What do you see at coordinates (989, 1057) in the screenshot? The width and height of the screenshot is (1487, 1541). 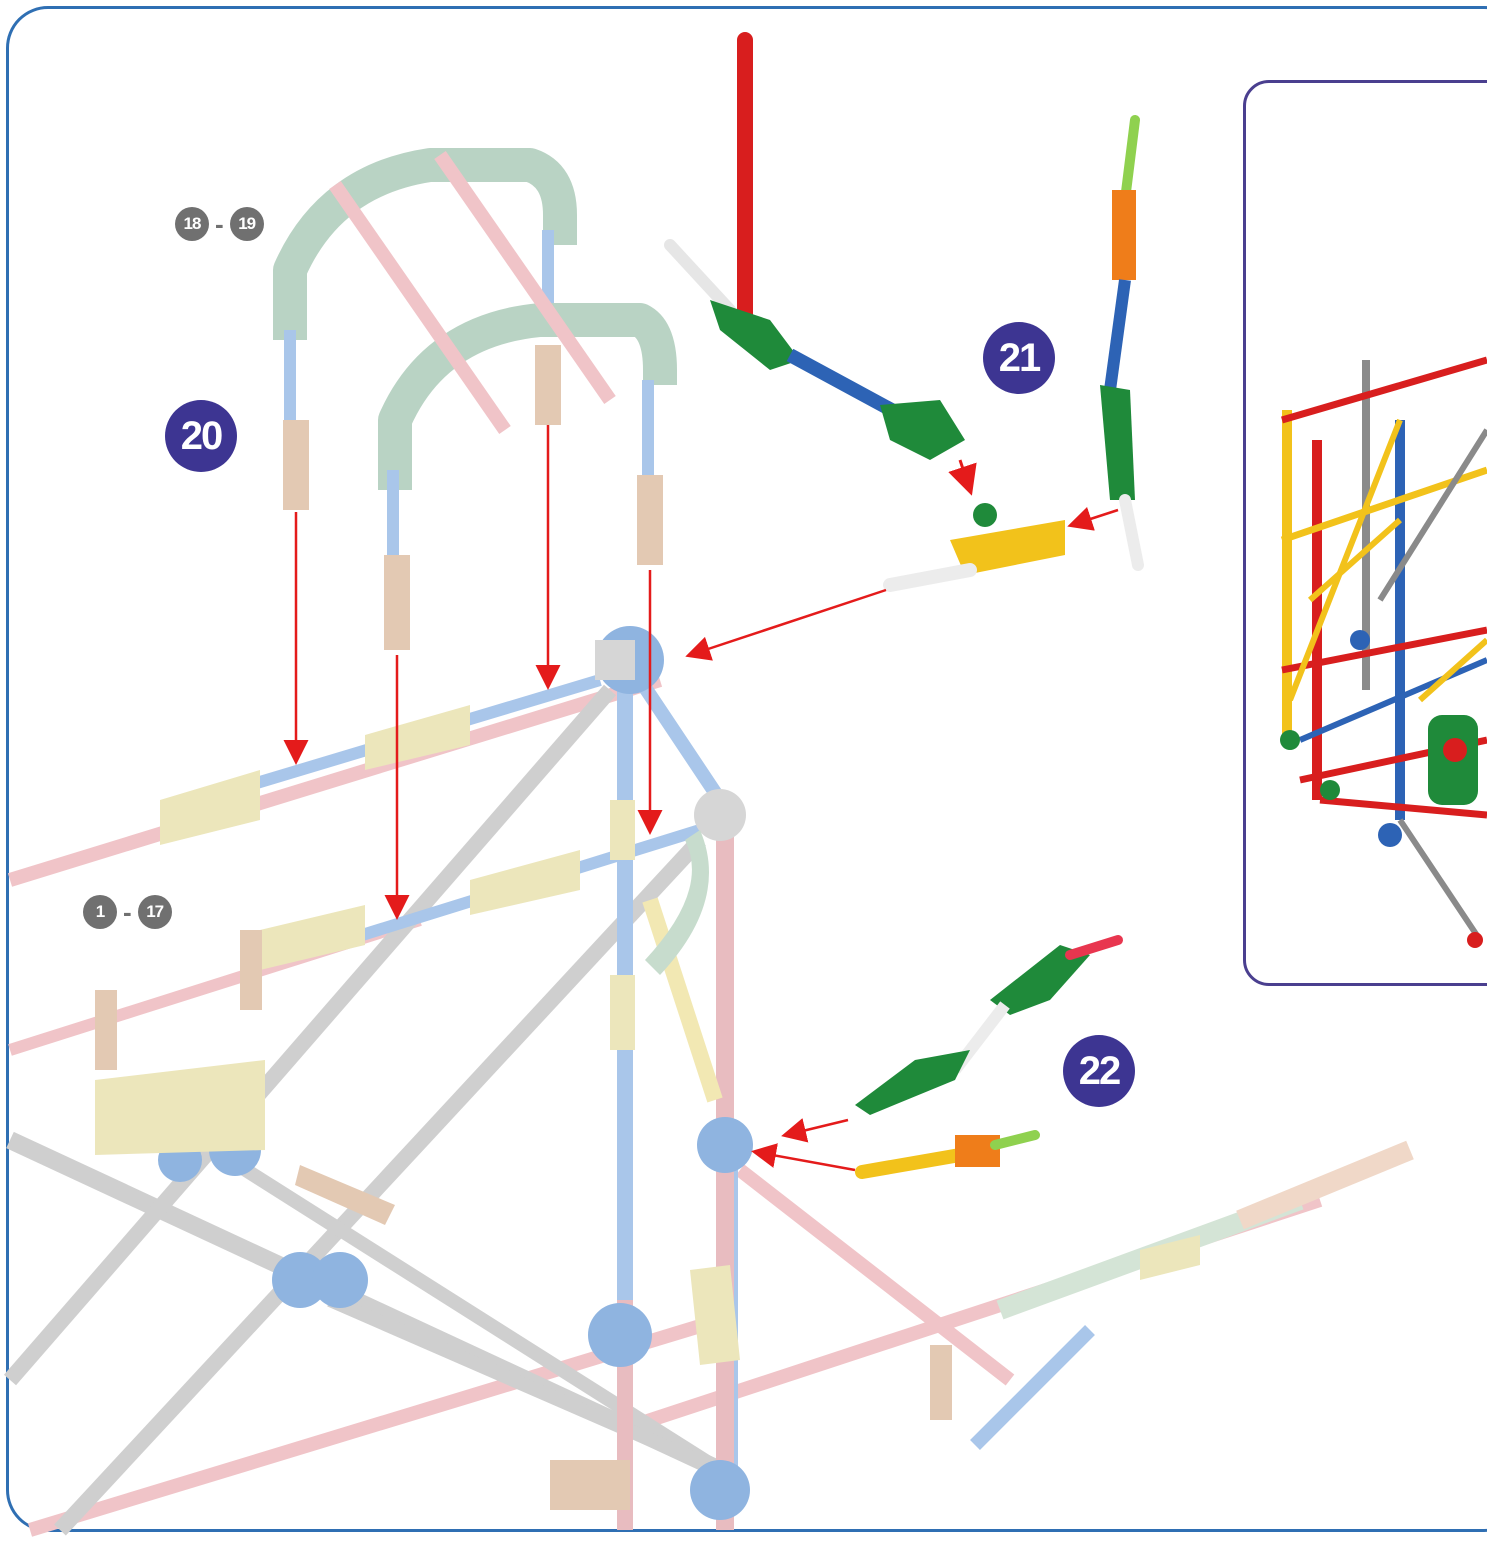 I see `step-22-parts` at bounding box center [989, 1057].